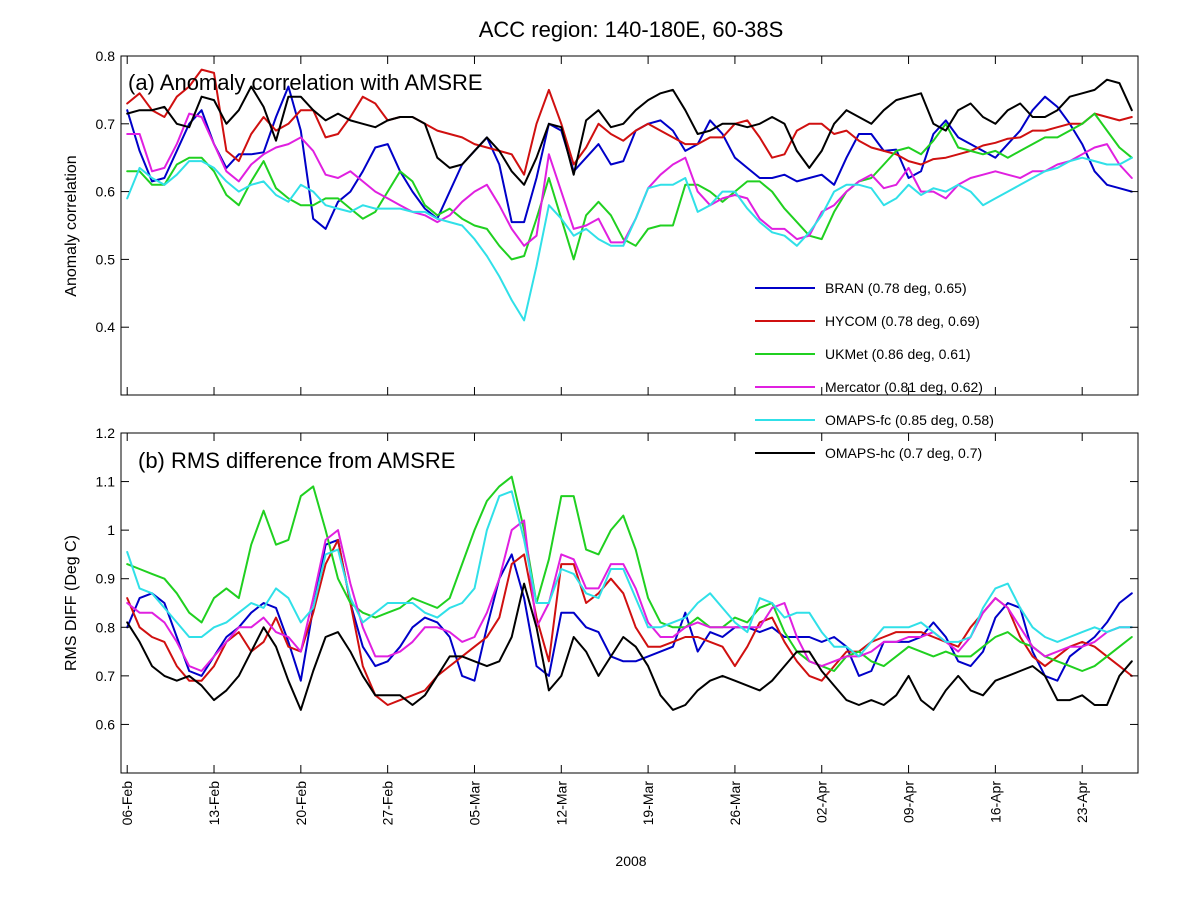  Describe the element at coordinates (106, 676) in the screenshot. I see `panel-b-y-tick-label-1: 0.7` at that location.